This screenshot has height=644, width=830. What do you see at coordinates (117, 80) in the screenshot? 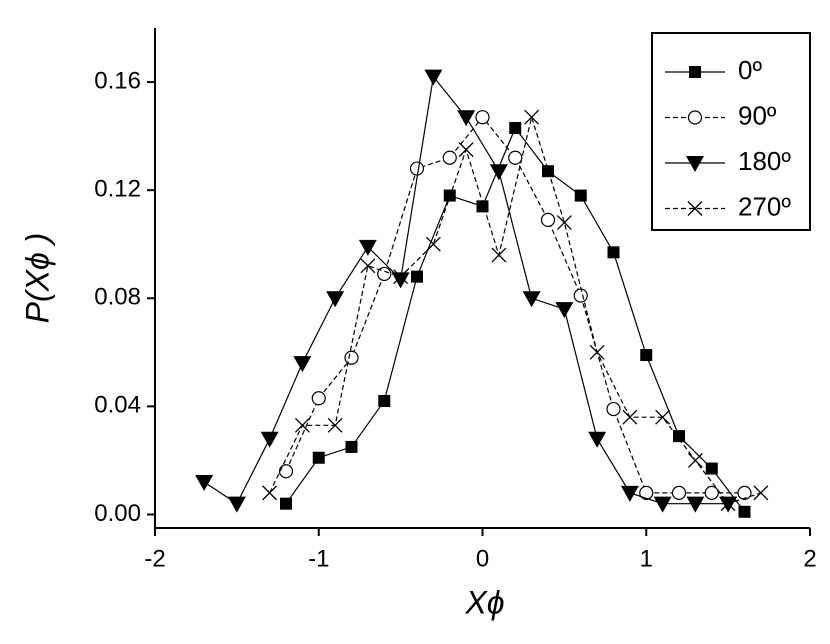
I see `y-tick-label: 0.16` at bounding box center [117, 80].